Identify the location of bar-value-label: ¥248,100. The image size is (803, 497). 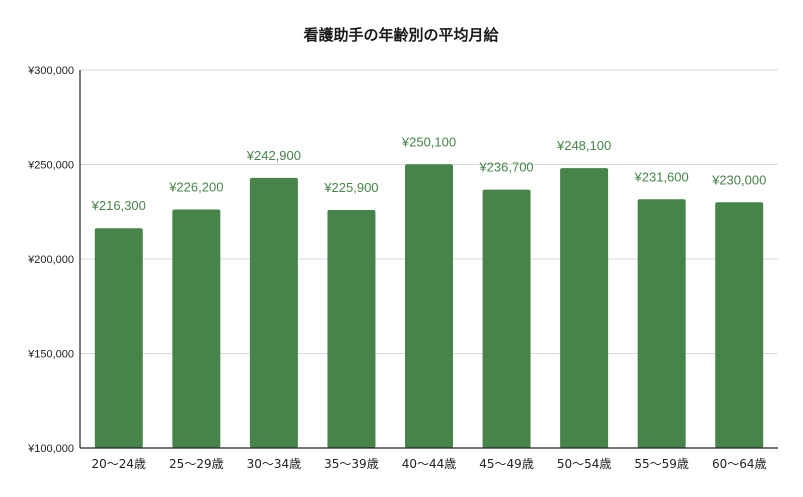
(583, 145).